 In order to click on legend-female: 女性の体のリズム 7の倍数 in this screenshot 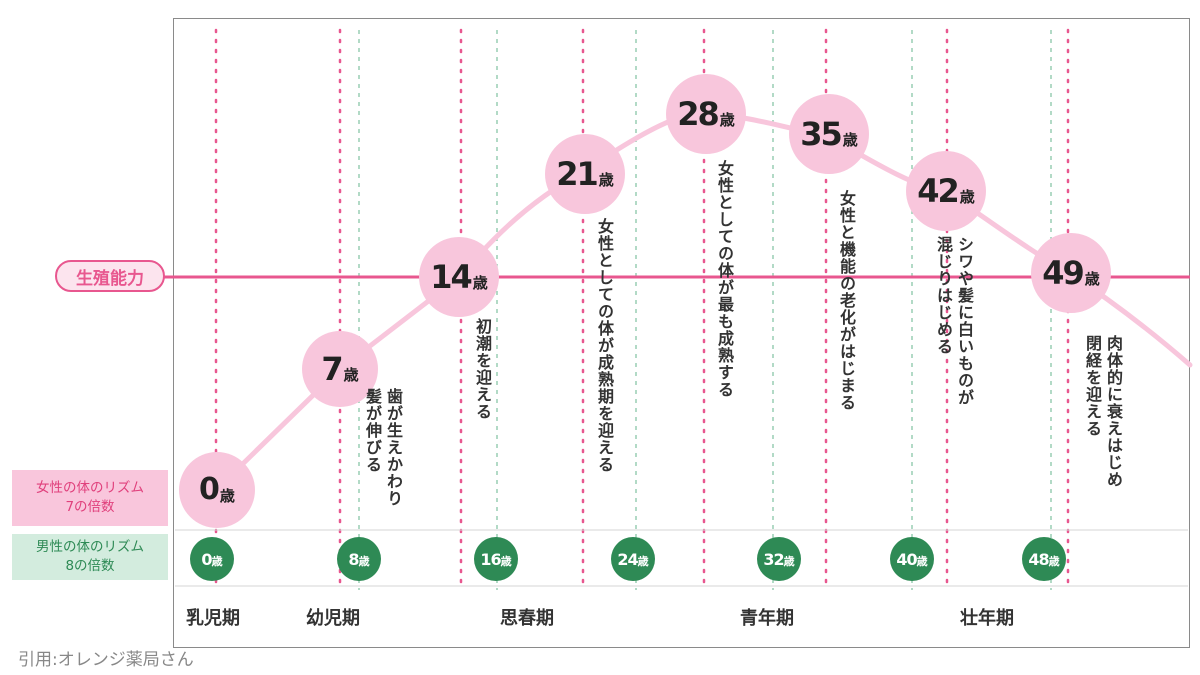, I will do `click(90, 498)`.